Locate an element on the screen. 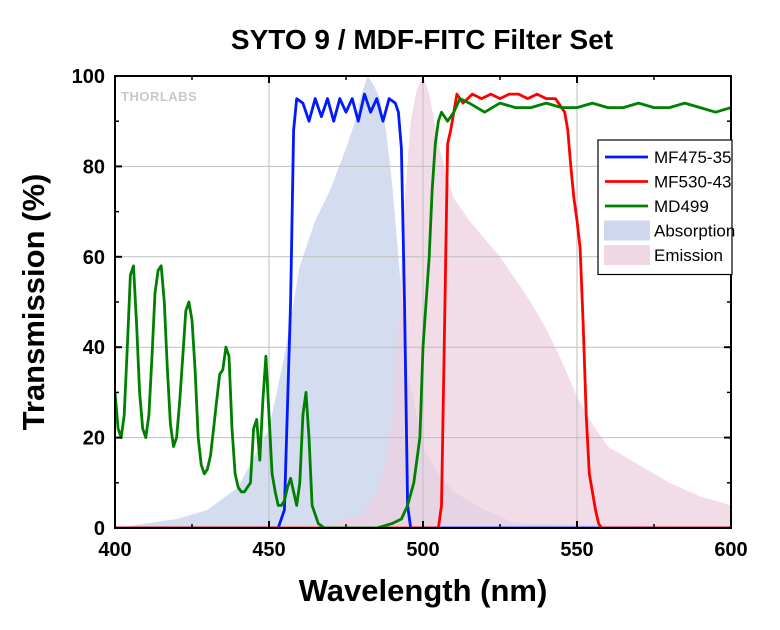 Image resolution: width=780 pixels, height=630 pixels. x-axis-label: Wavelength (nm) is located at coordinates (423, 590).